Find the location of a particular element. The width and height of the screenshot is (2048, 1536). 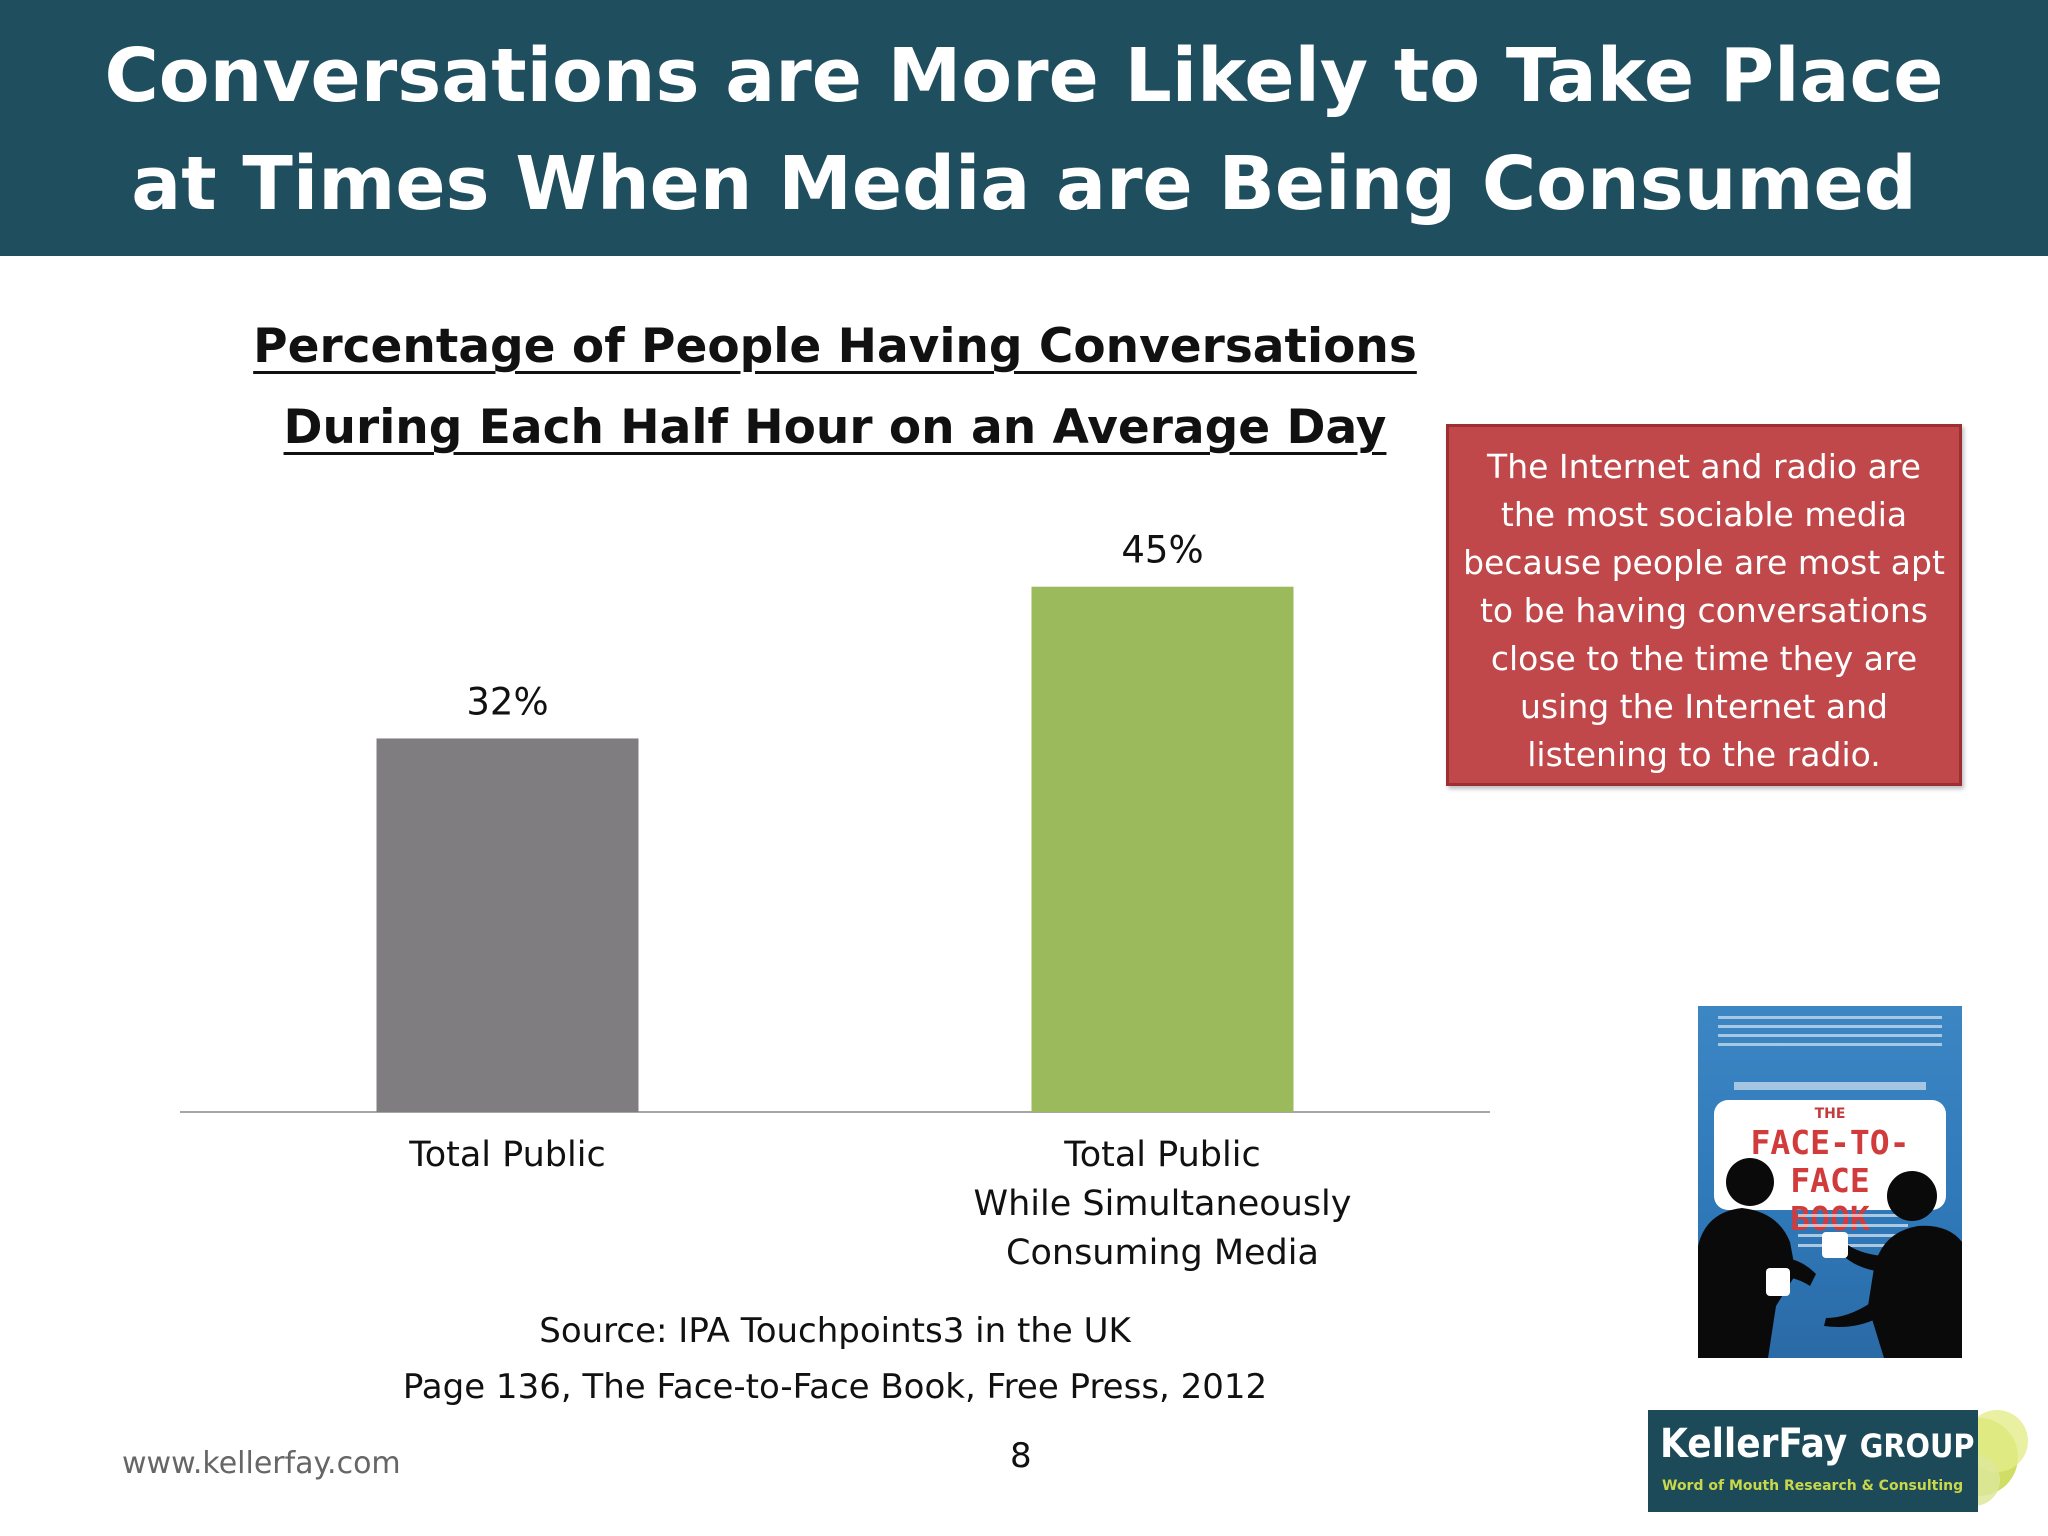

logo-name: KellerFay GROUP is located at coordinates (1817, 1445).